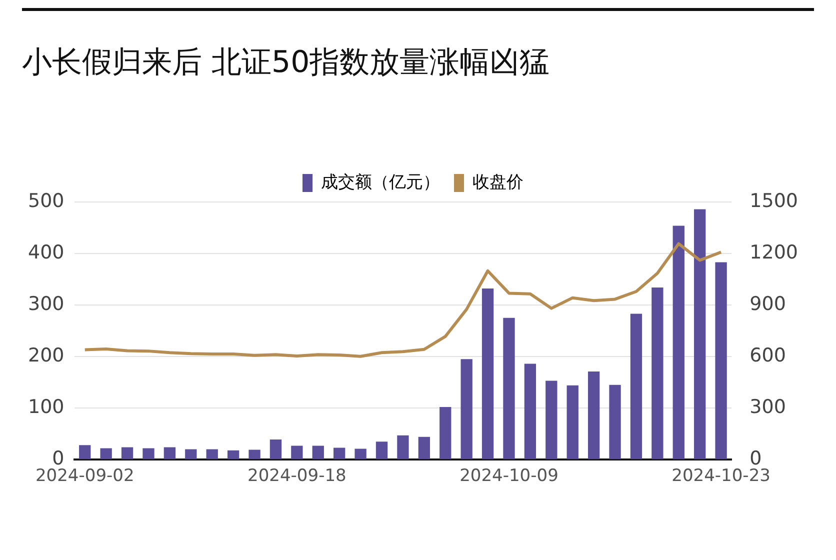  What do you see at coordinates (297, 476) in the screenshot?
I see `x-tick-label: 2024-09-18` at bounding box center [297, 476].